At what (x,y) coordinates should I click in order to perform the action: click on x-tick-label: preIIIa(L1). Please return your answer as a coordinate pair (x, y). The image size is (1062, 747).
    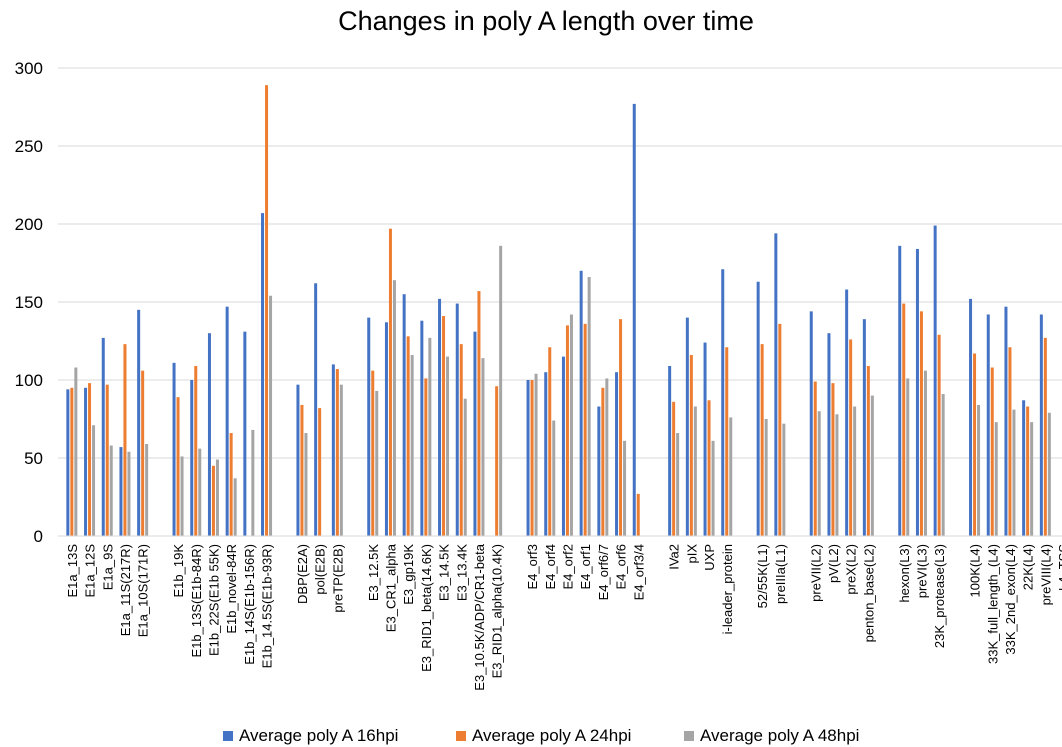
    Looking at the image, I should click on (780, 574).